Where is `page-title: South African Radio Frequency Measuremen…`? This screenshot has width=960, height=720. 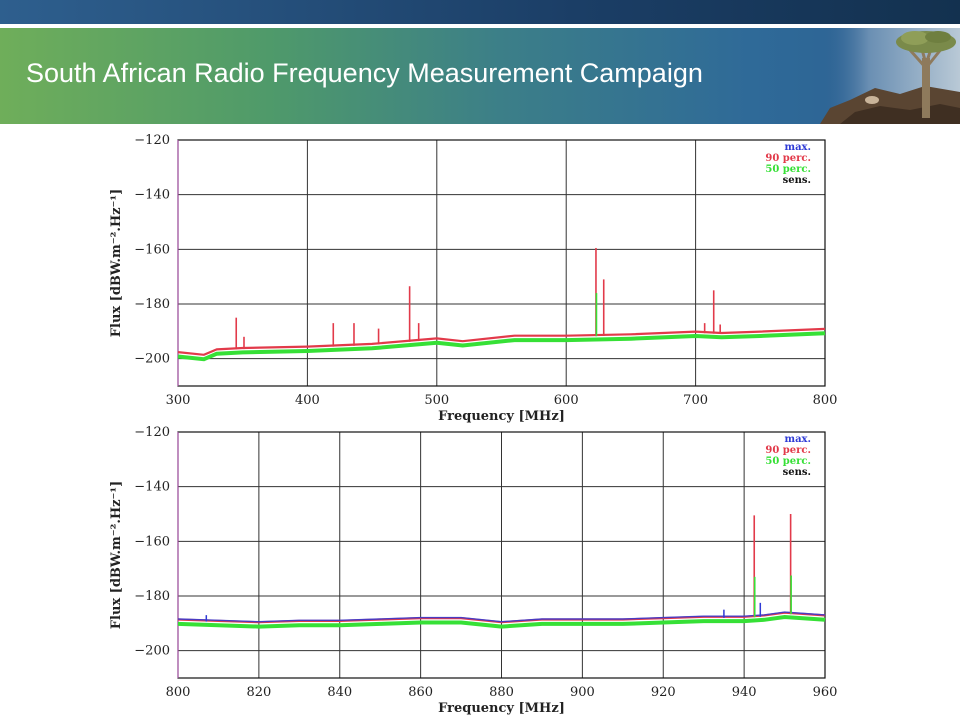
page-title: South African Radio Frequency Measuremen… is located at coordinates (364, 73).